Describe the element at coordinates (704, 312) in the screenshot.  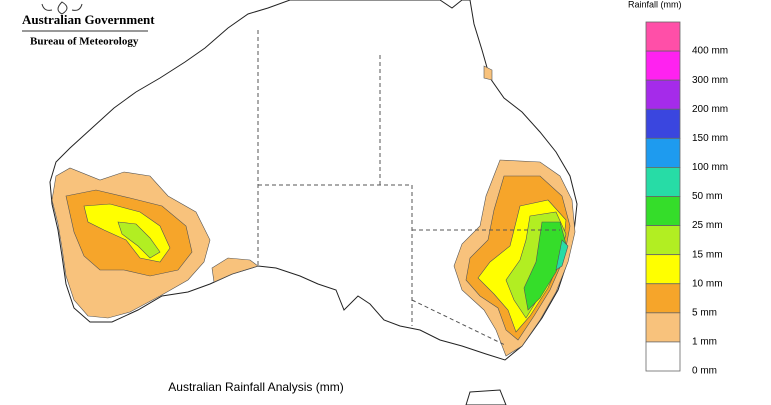
I see `legend-label: 5 mm` at that location.